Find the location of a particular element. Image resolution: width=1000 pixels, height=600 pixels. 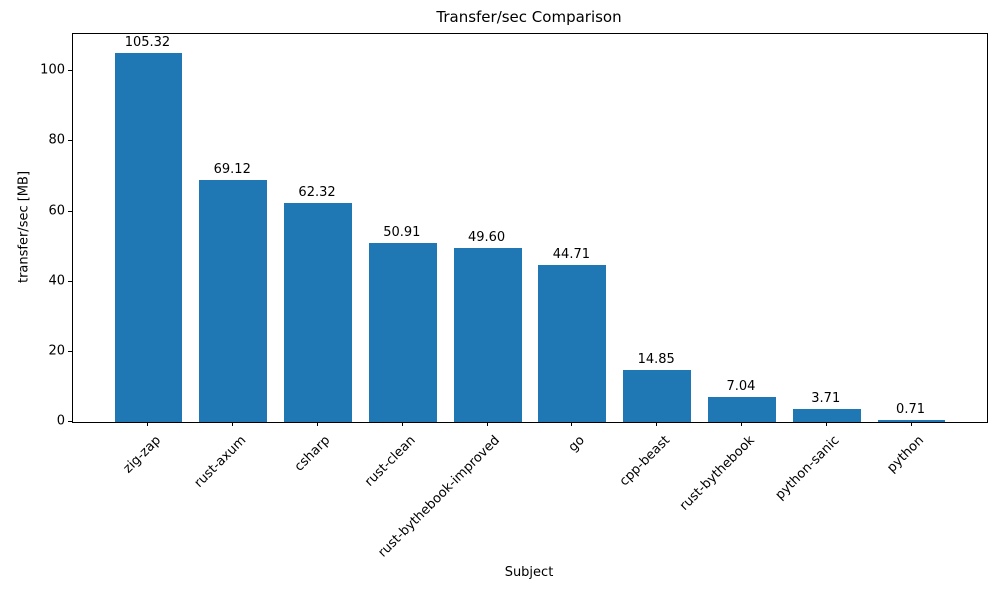

x-tick-label: rust-axum is located at coordinates (220, 462).